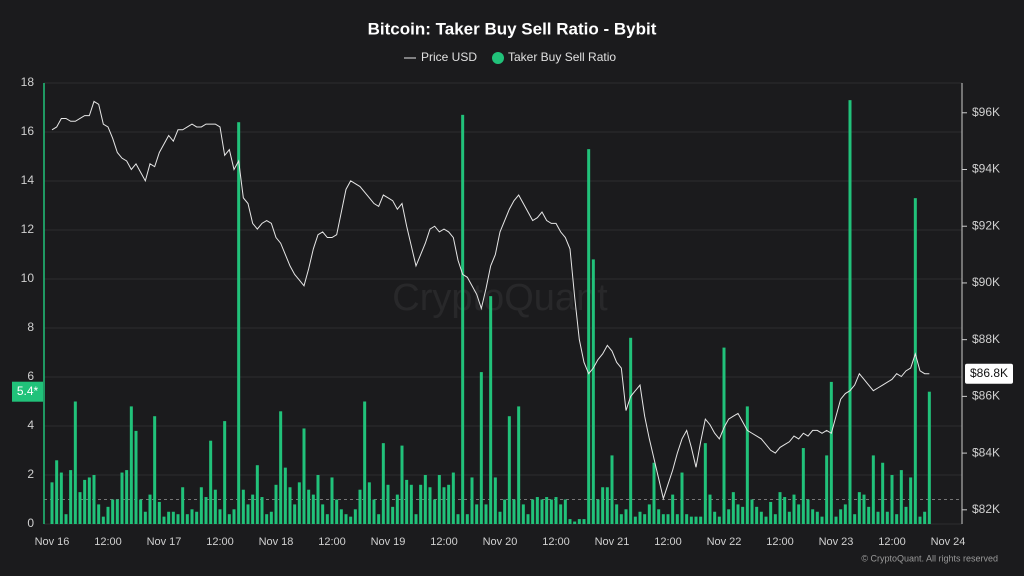 This screenshot has height=576, width=1024. What do you see at coordinates (512, 28) in the screenshot?
I see `chart-title: Bitcoin: Taker Buy Sell Ratio - Bybit` at bounding box center [512, 28].